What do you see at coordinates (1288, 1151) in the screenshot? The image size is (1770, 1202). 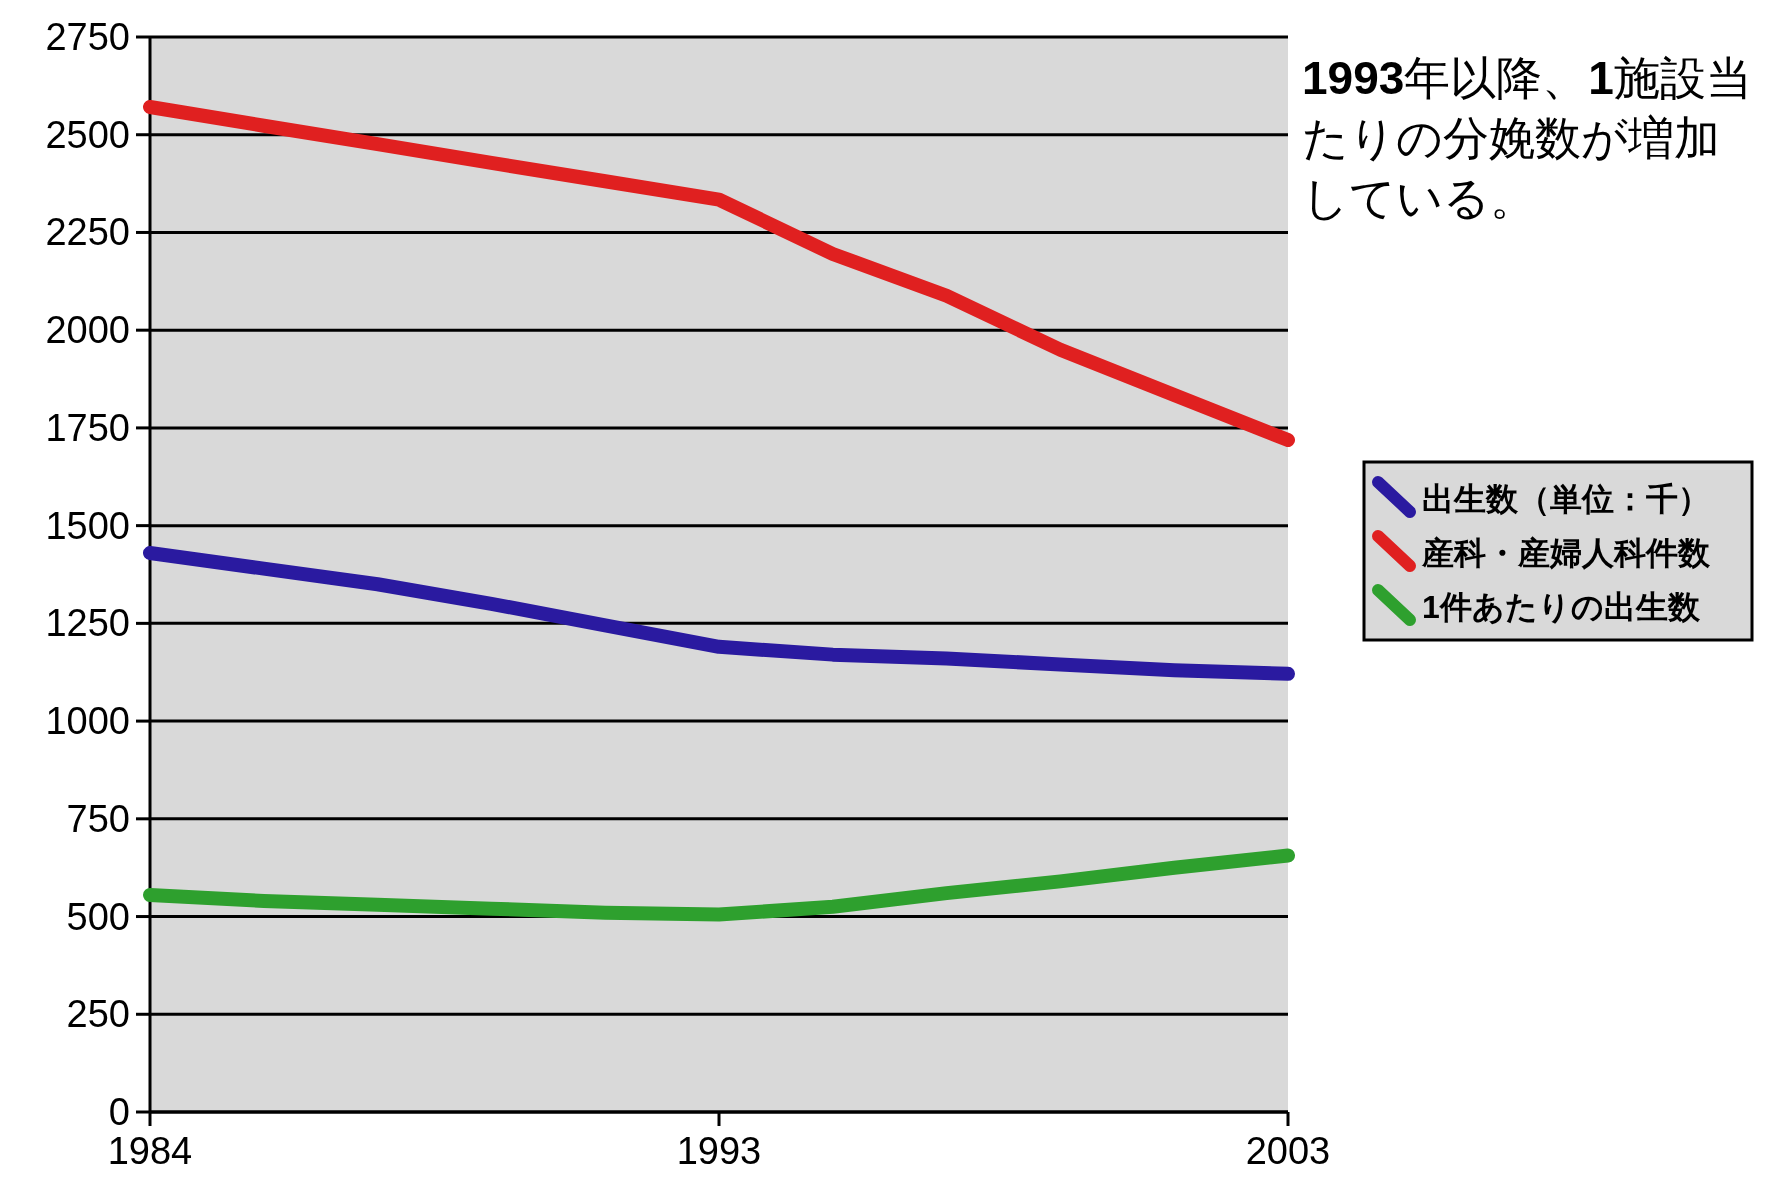 I see `x-tick-label: 2003` at bounding box center [1288, 1151].